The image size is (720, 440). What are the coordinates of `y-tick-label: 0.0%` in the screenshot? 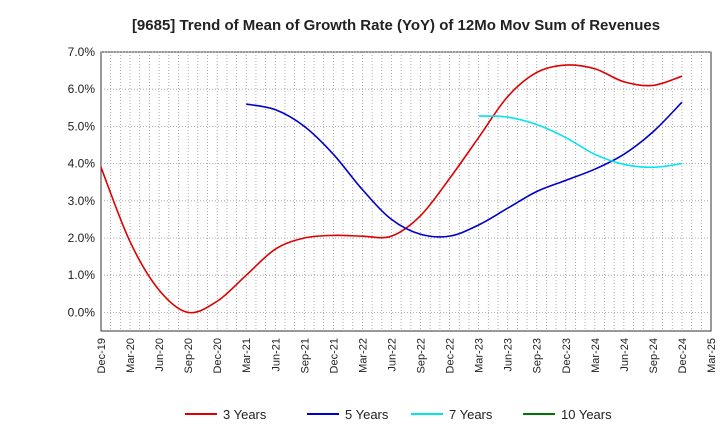 It's located at (82, 312).